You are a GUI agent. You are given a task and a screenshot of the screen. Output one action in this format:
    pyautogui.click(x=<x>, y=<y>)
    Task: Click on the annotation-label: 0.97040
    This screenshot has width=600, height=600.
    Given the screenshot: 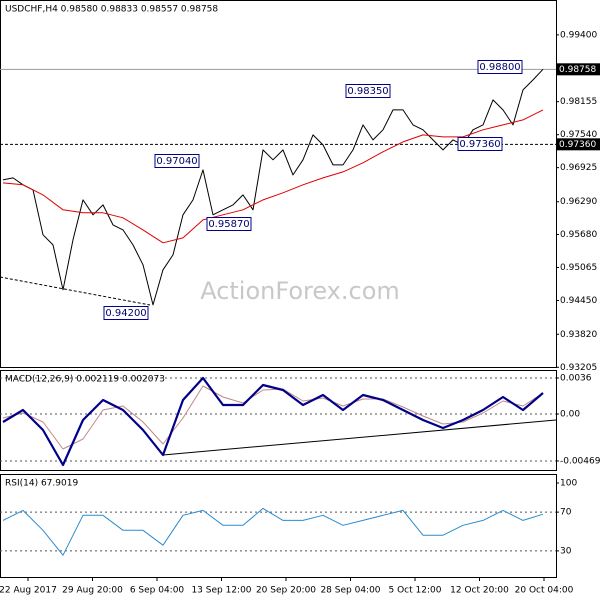 What is the action you would take?
    pyautogui.click(x=176, y=161)
    